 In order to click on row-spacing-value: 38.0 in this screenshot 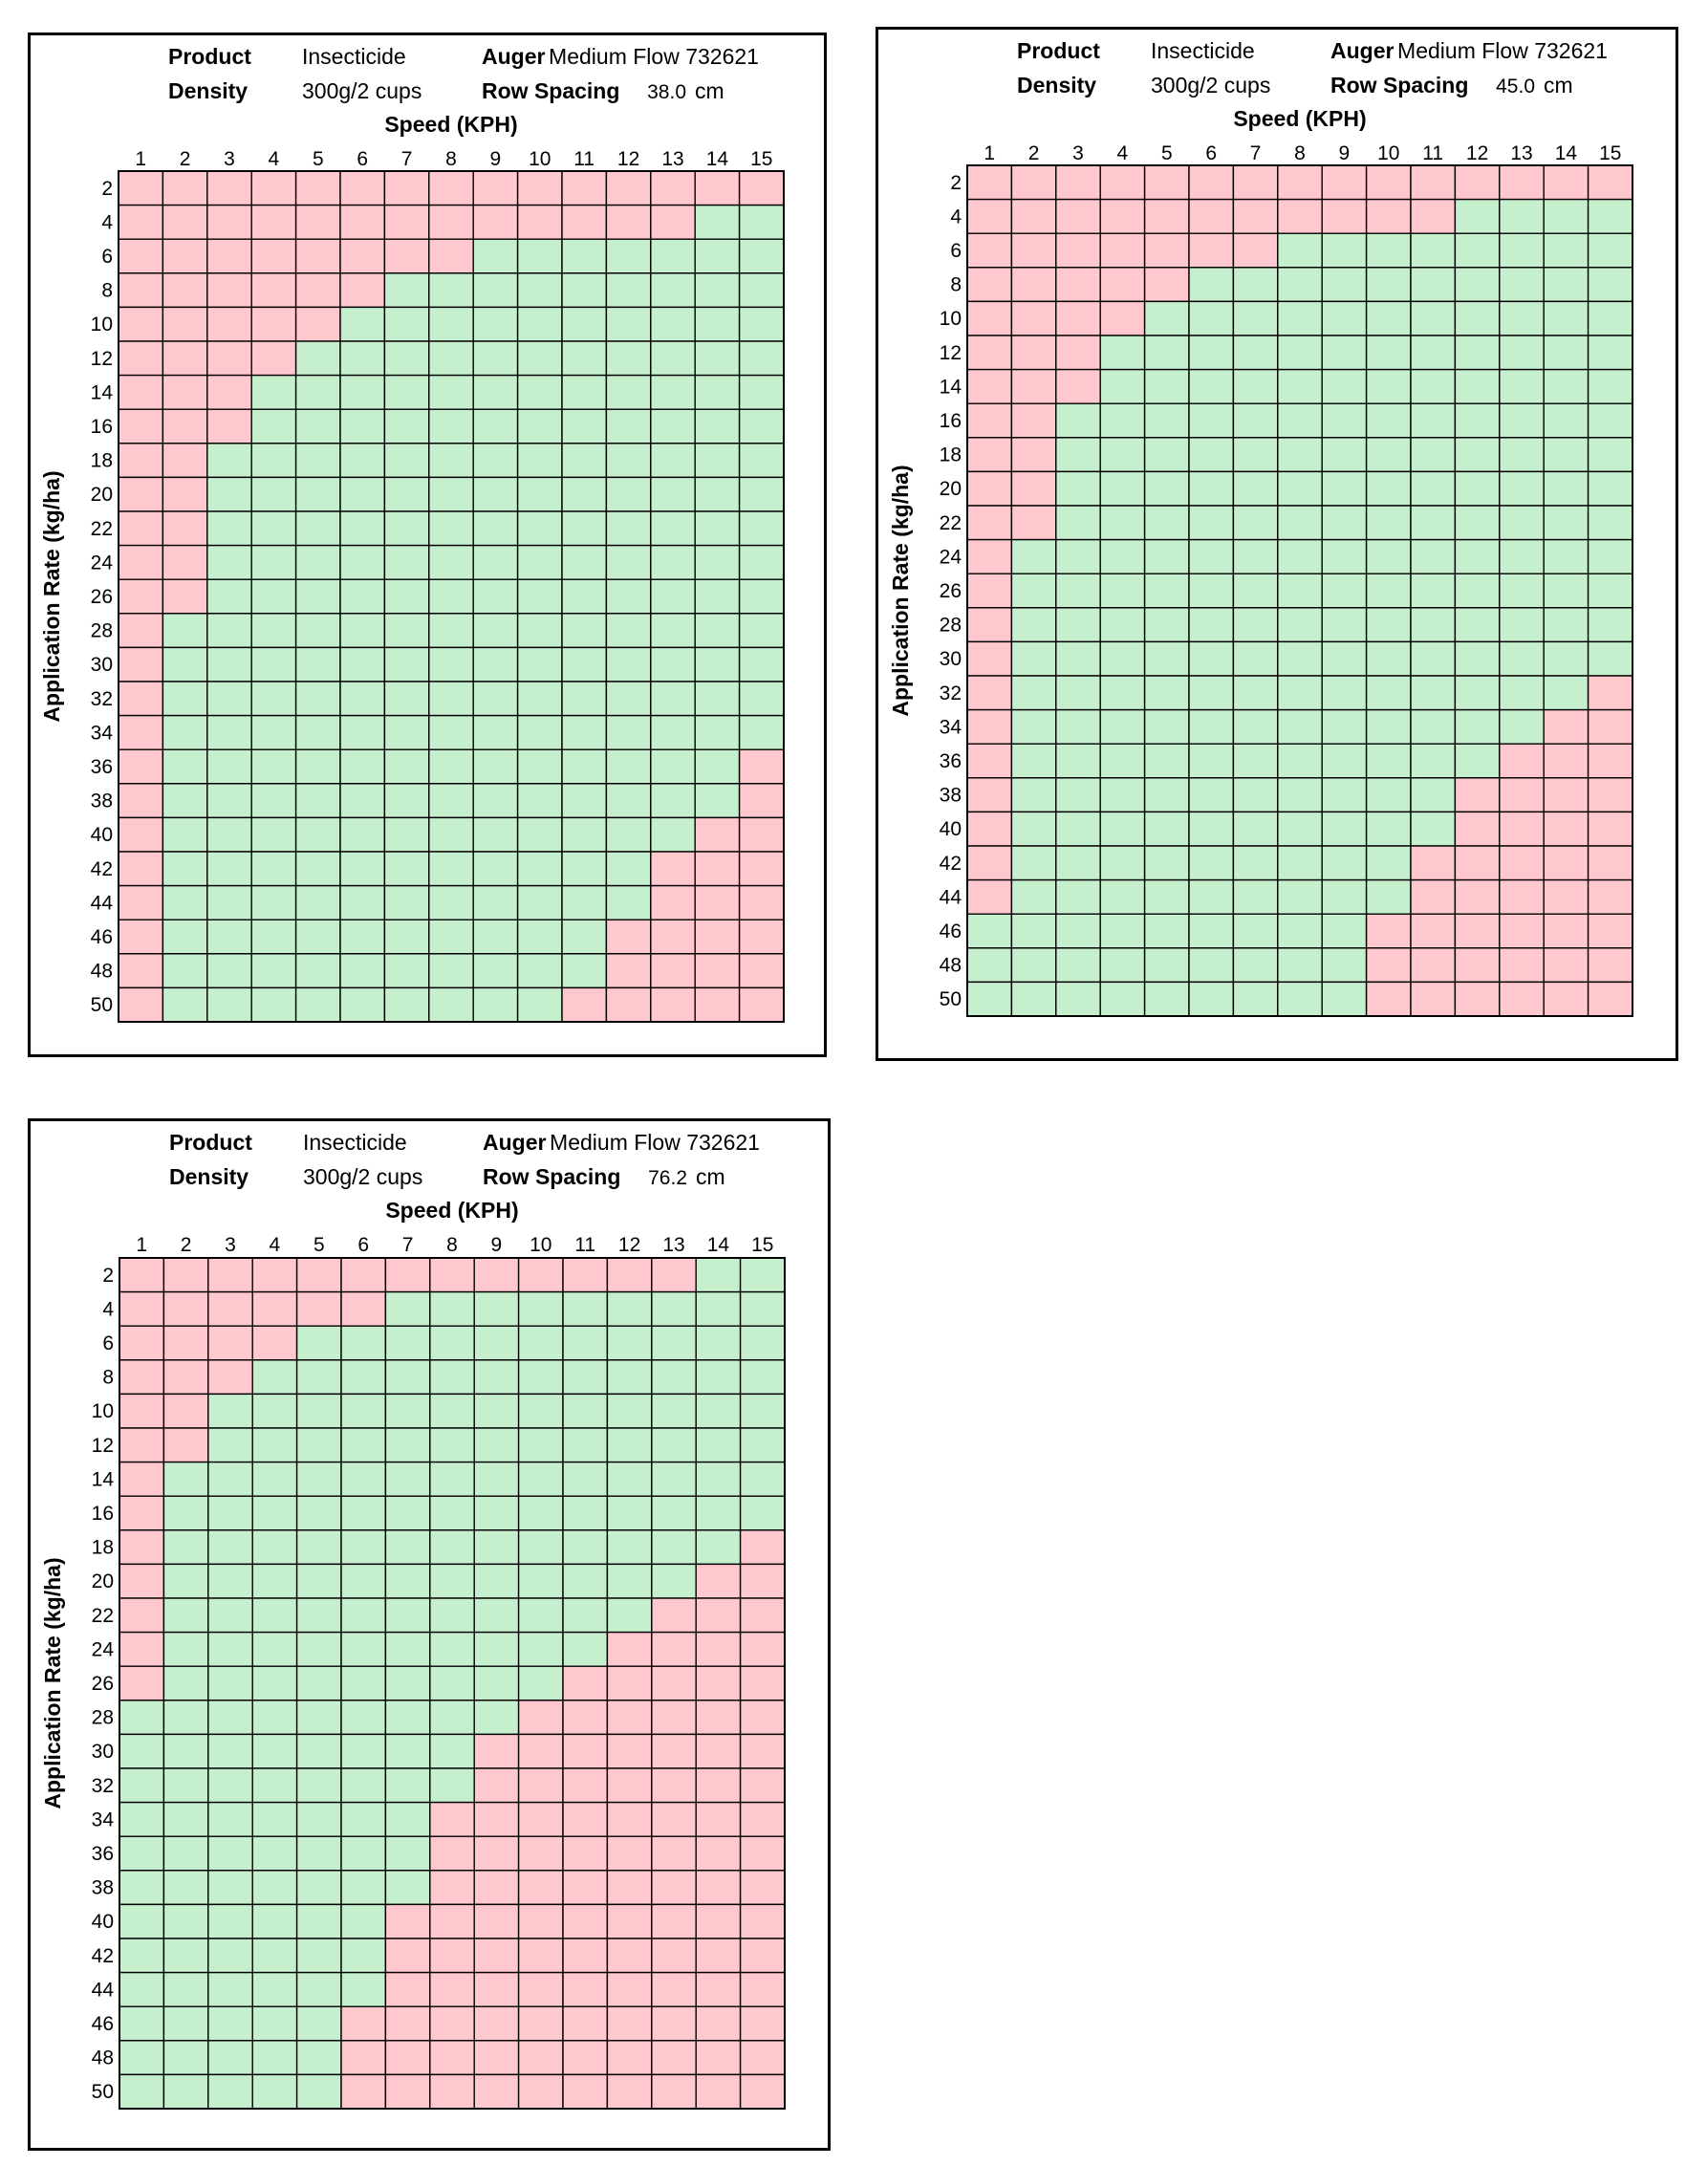, I will do `click(666, 92)`.